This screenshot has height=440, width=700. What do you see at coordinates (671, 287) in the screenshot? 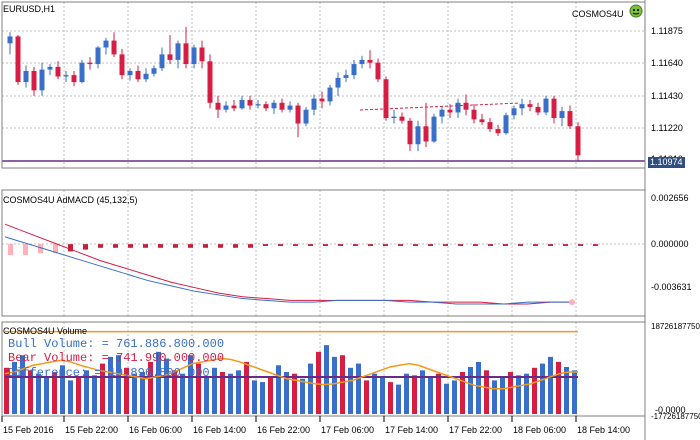
I see `macd-tick-bottom: -0.003631` at bounding box center [671, 287].